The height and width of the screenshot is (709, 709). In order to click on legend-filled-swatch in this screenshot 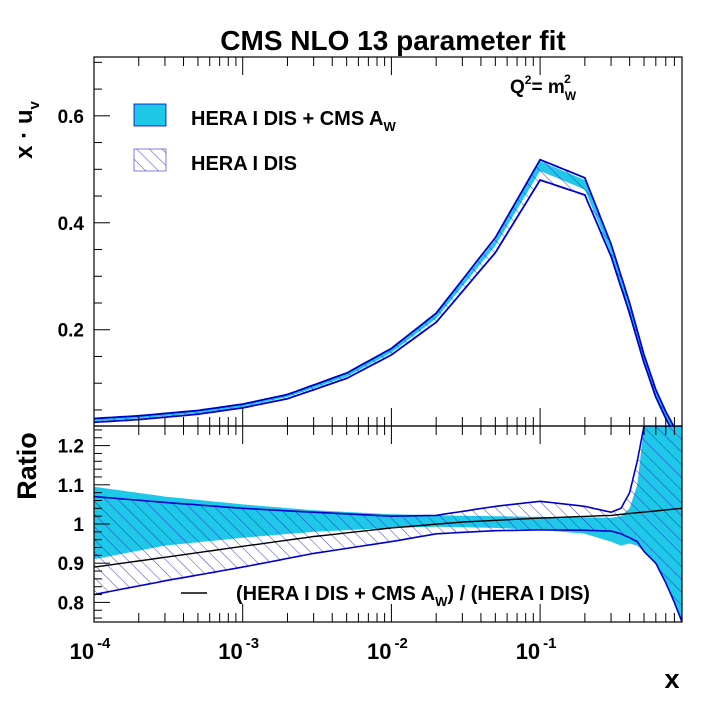, I will do `click(150, 115)`.